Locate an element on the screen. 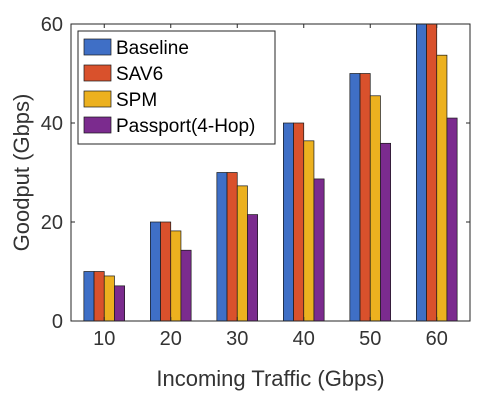 Image resolution: width=495 pixels, height=400 pixels. x-tick-label: 20 is located at coordinates (171, 339).